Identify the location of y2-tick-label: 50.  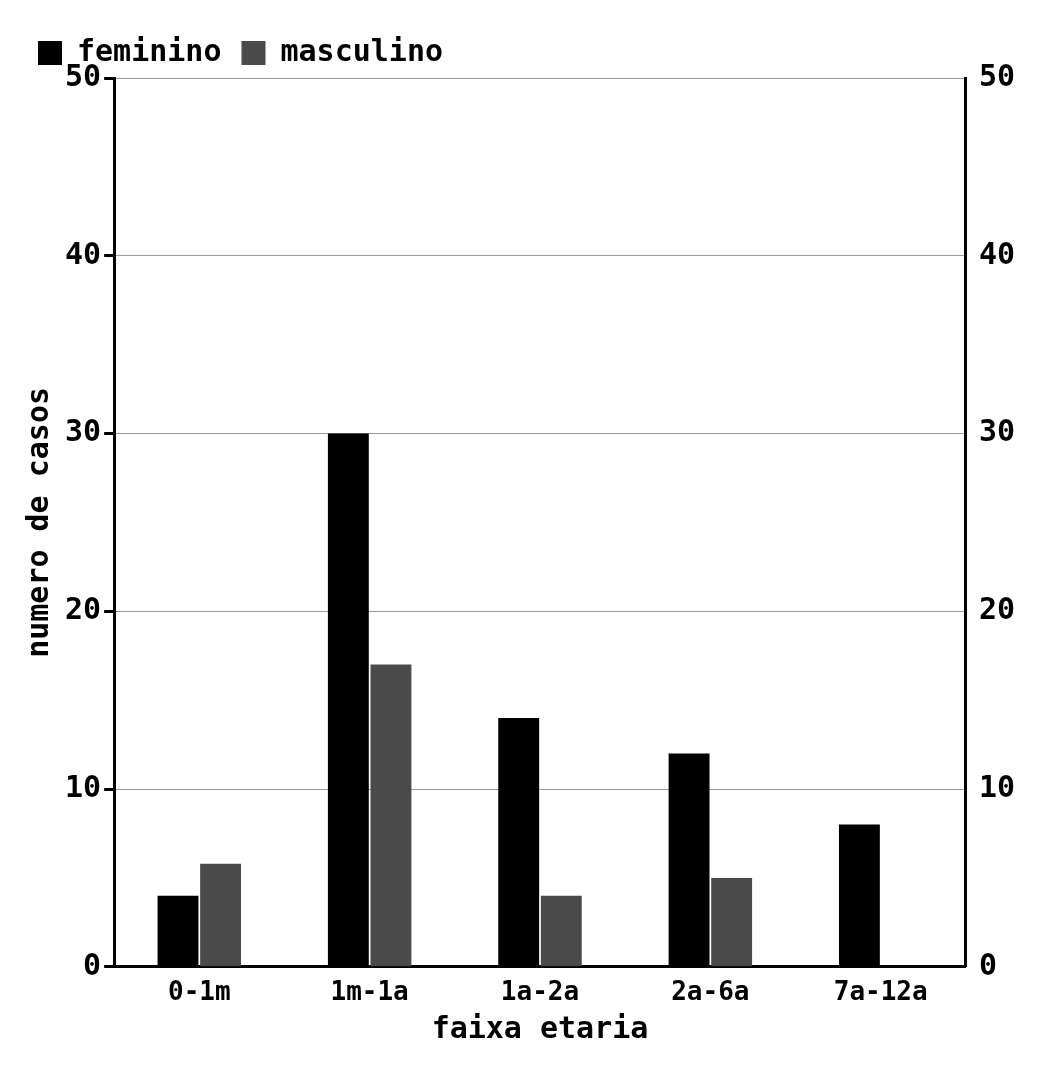
(996, 75).